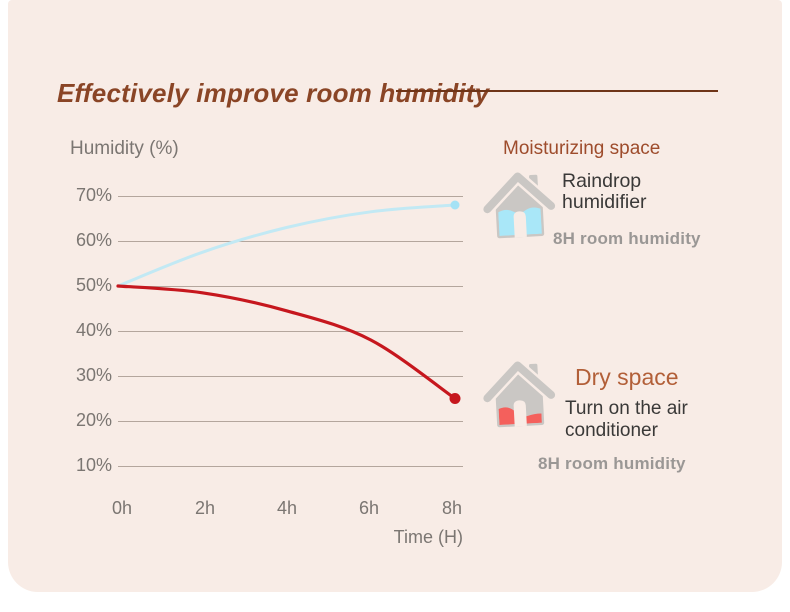  What do you see at coordinates (93, 285) in the screenshot?
I see `y-tick-50: 50%` at bounding box center [93, 285].